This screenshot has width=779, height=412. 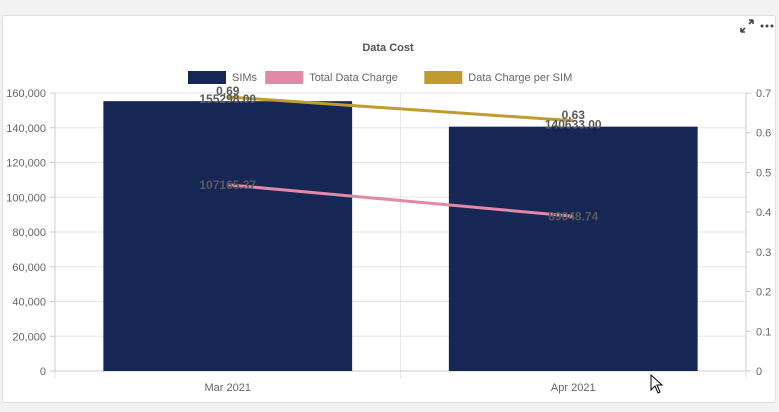 What do you see at coordinates (747, 26) in the screenshot?
I see `expand-icon` at bounding box center [747, 26].